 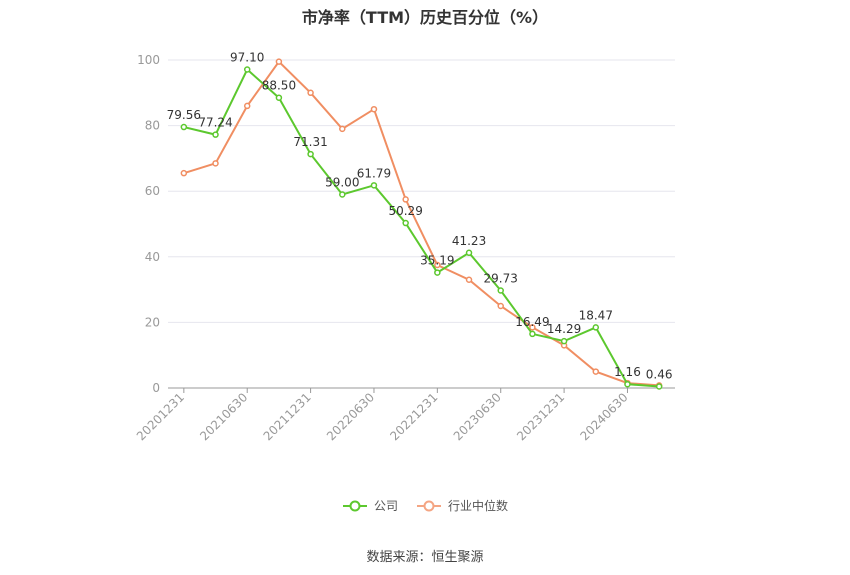 I want to click on x-tick-label: 20240630, so click(x=604, y=416).